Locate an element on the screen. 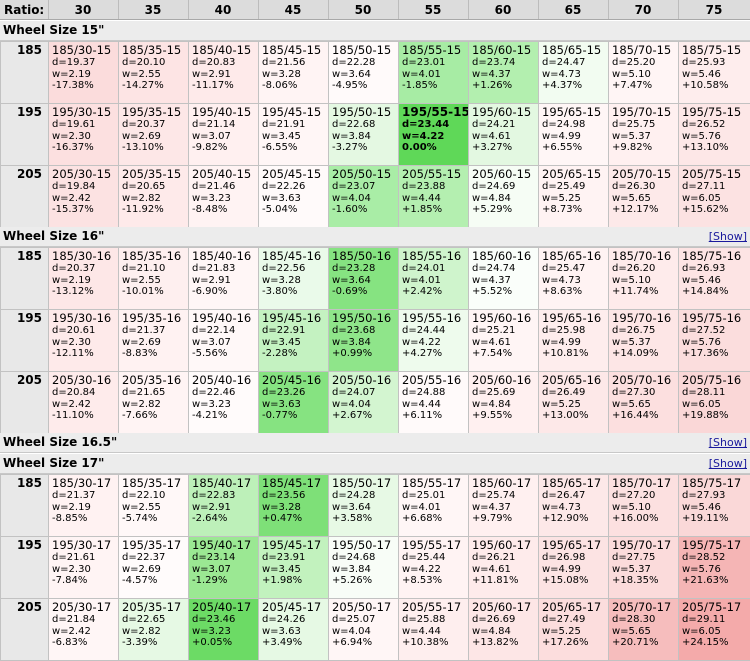  tire-size-label: 185/30-15 is located at coordinates (84, 50).